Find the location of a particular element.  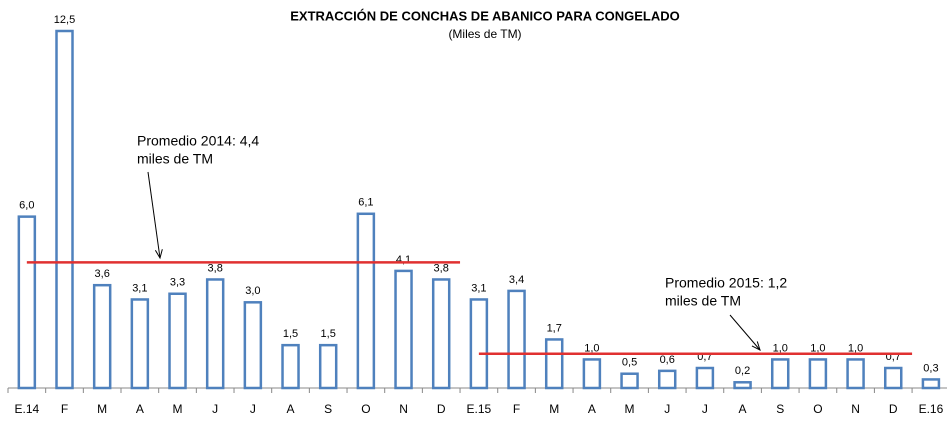

x-tick-label: E.16 is located at coordinates (931, 409).